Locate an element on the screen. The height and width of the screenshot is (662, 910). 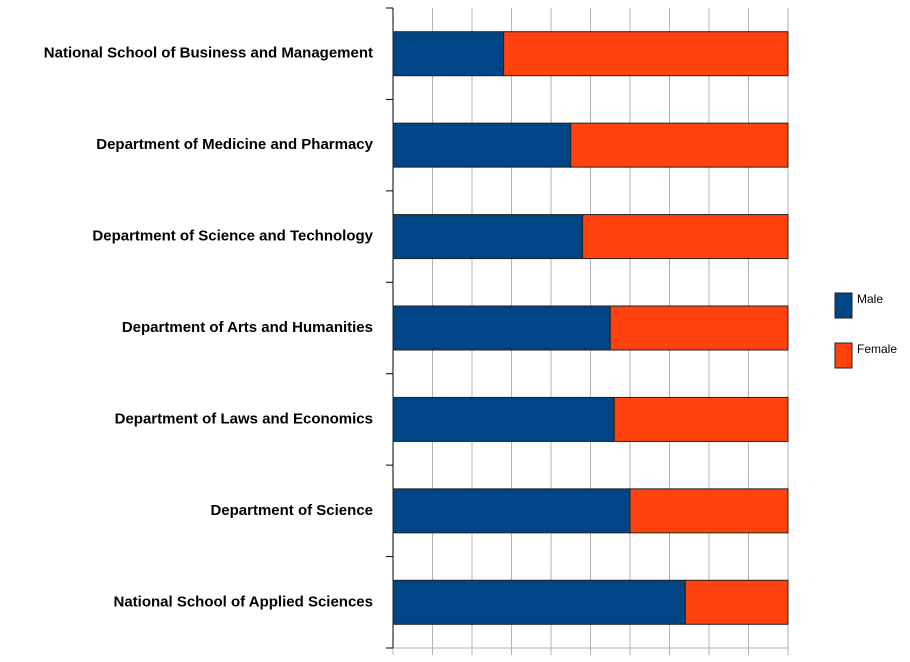
y-tick-label: Department of Science and Technology is located at coordinates (232, 236).